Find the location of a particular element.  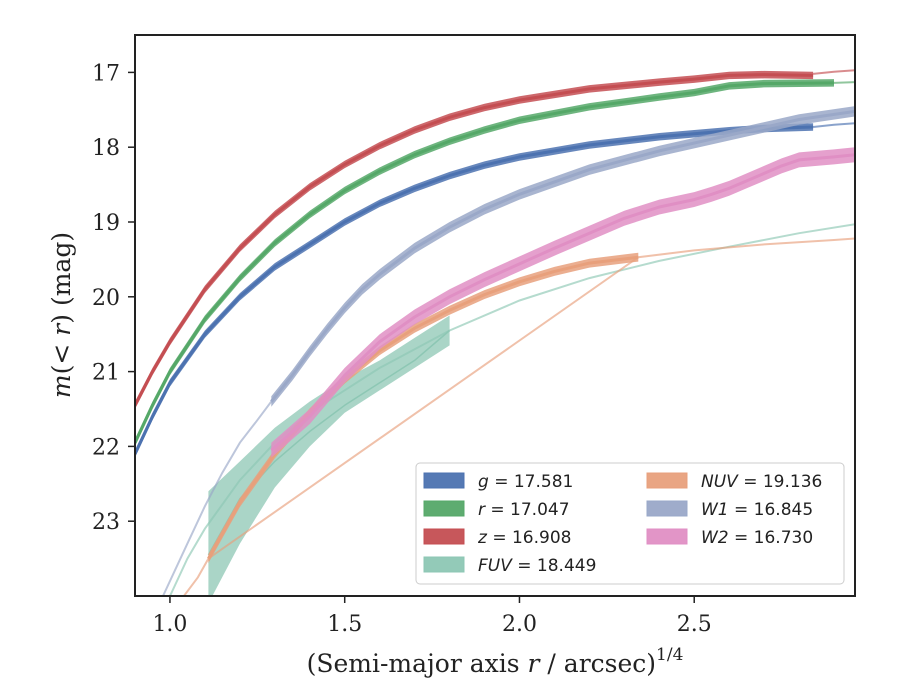

y-axis-label: m(< r) (mag) is located at coordinates (61, 315).